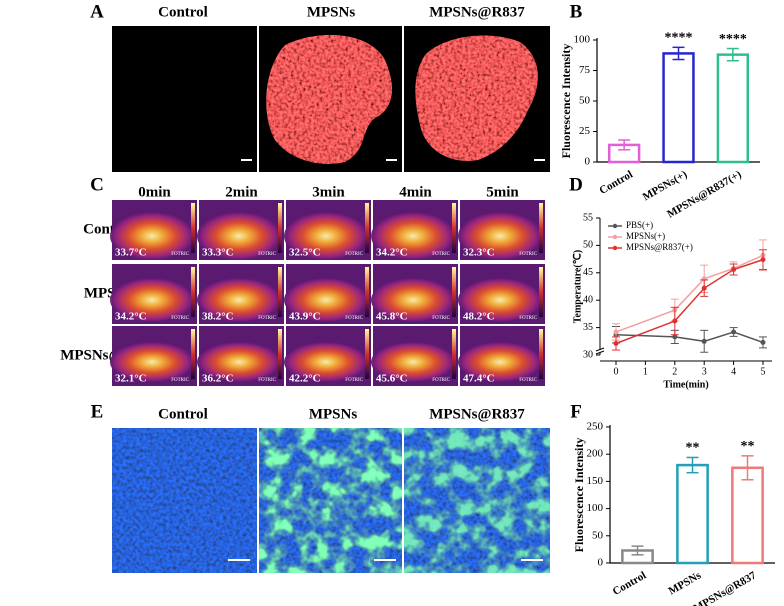 Image resolution: width=784 pixels, height=606 pixels. I want to click on x-tick-label: 4, so click(733, 371).